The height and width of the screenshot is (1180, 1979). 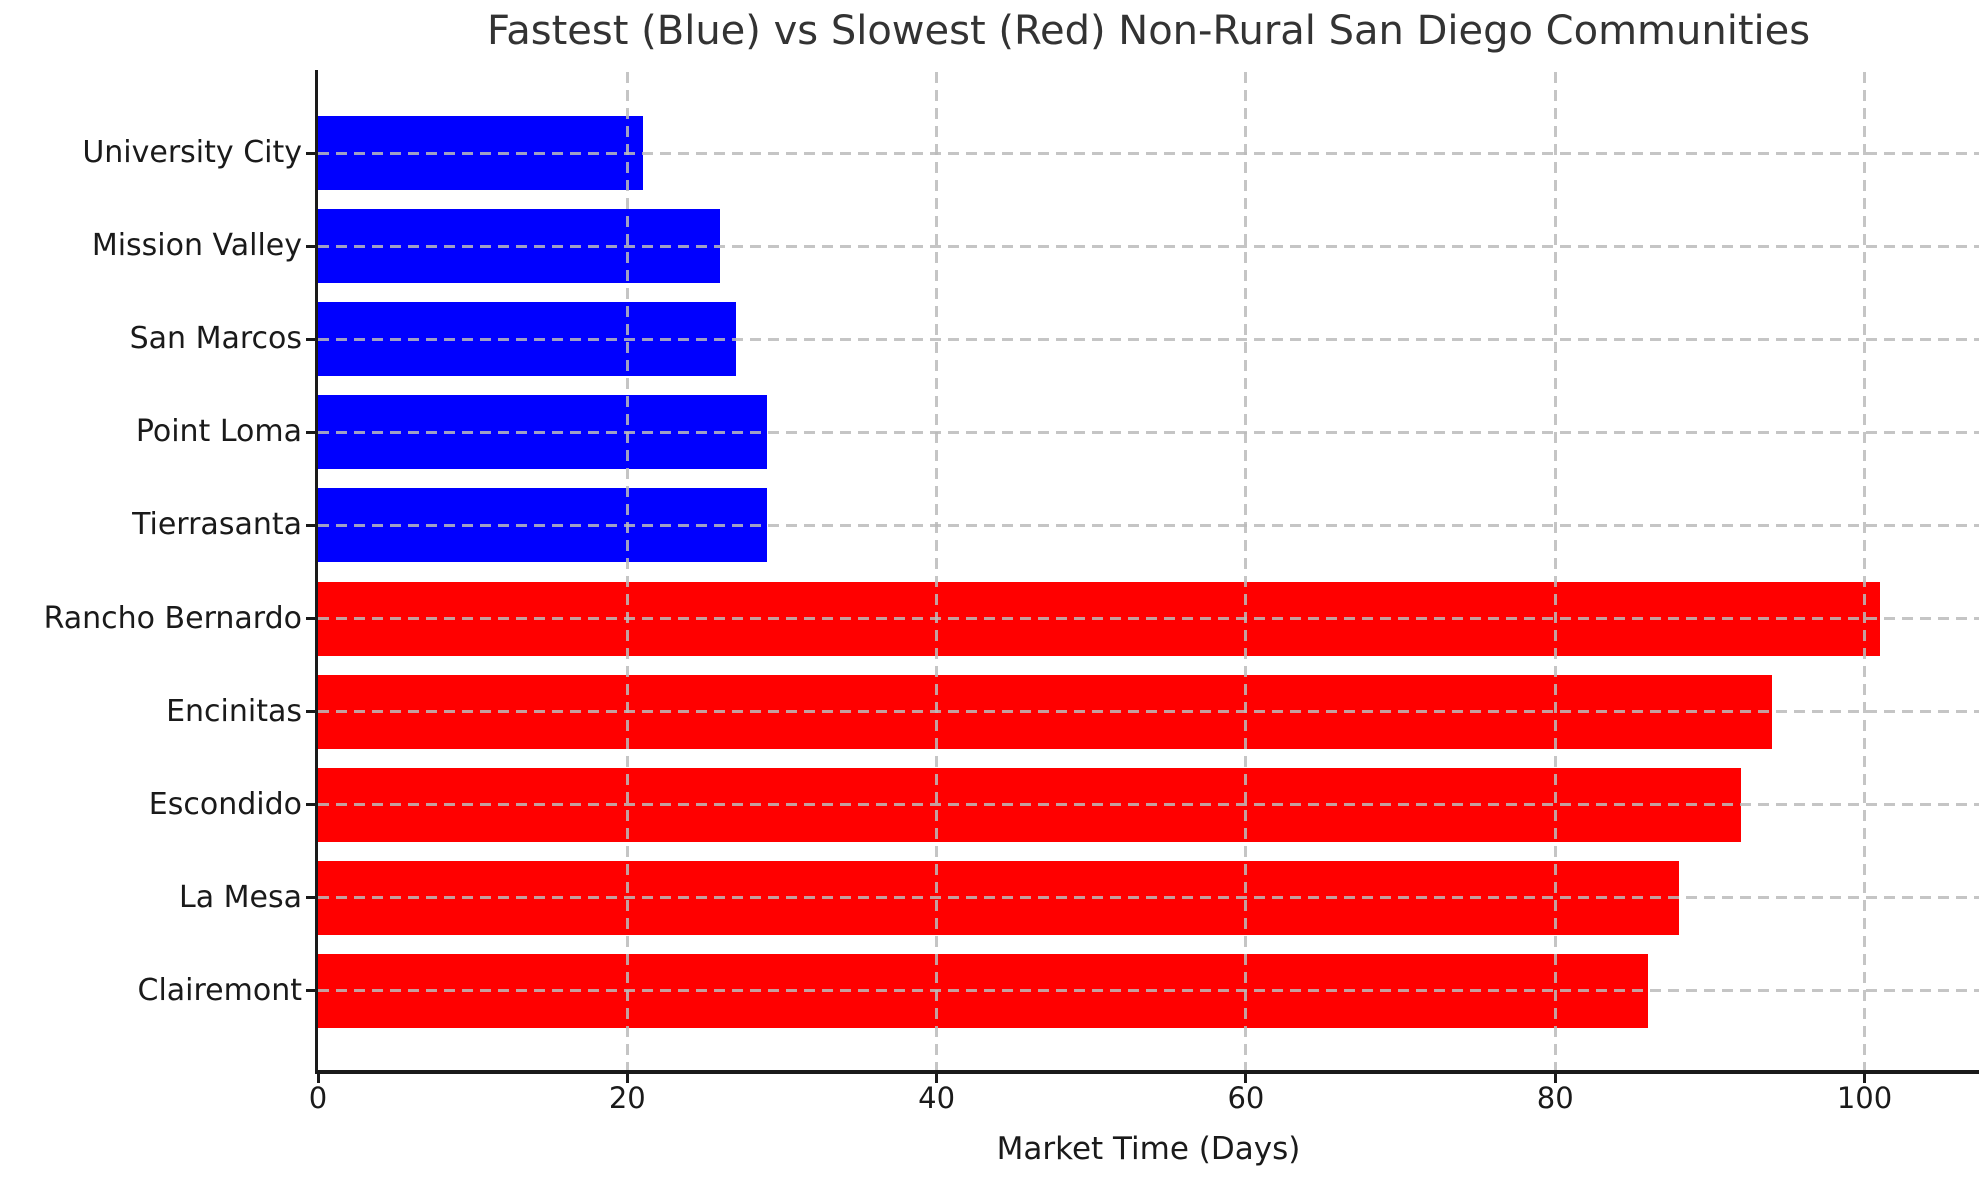 I want to click on y-tick-label: University City, so click(x=192, y=152).